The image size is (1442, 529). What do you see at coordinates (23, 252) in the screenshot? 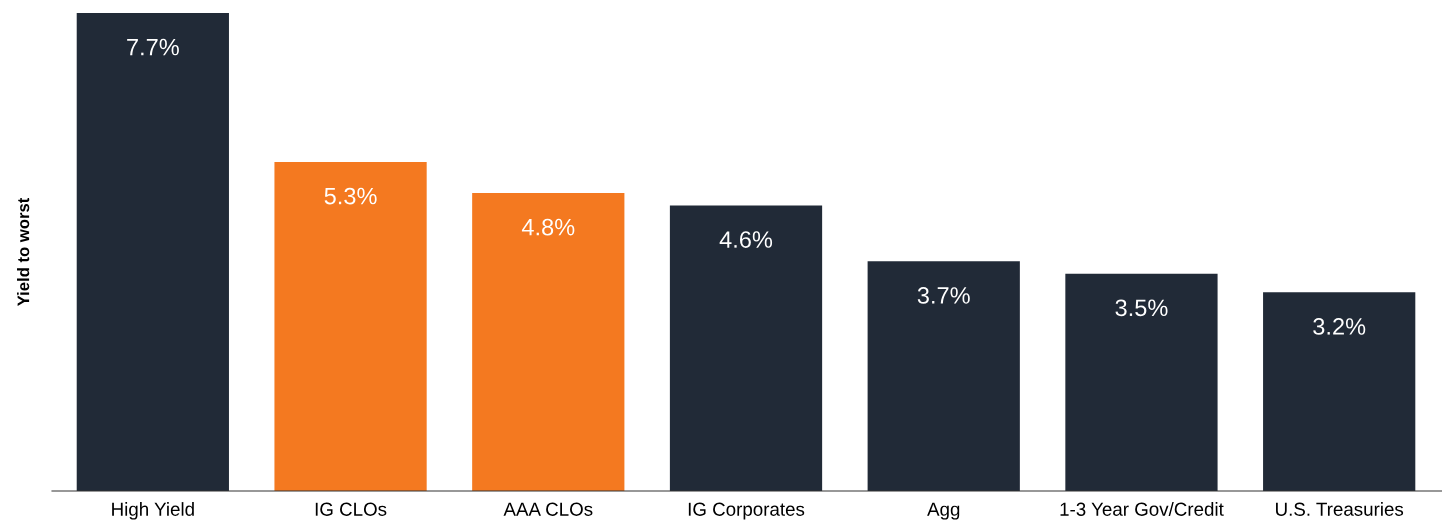
I see `y-axis-title: Yield to worst` at bounding box center [23, 252].